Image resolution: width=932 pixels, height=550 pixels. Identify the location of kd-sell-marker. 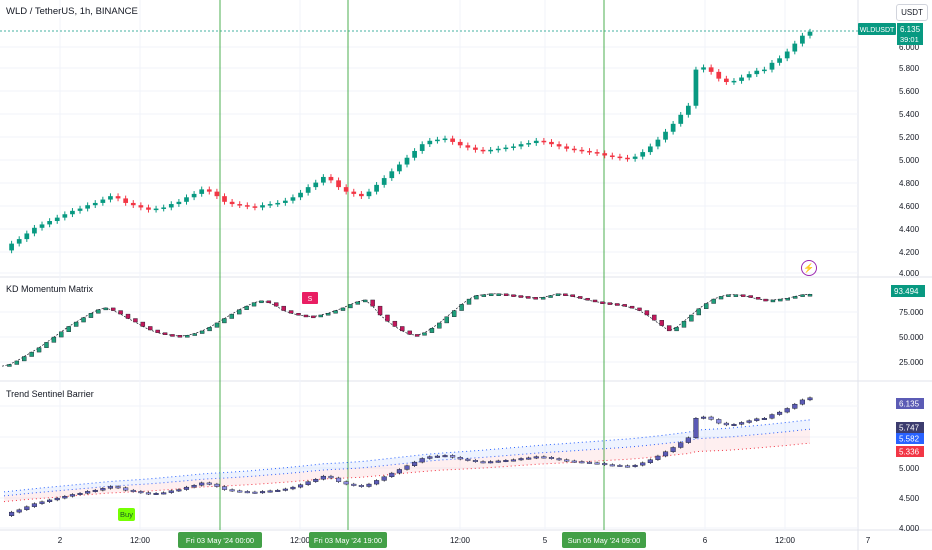
(310, 298).